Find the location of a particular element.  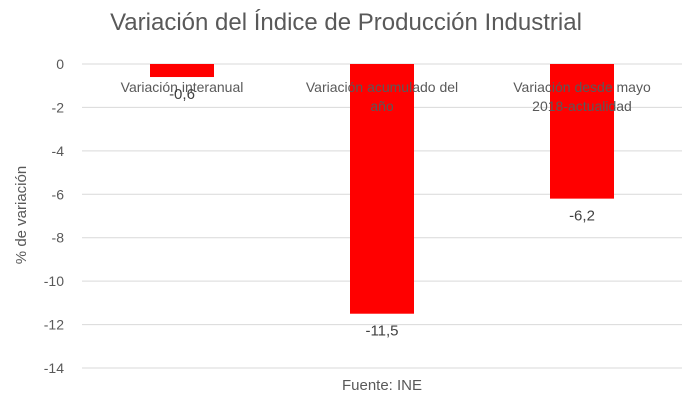

y-tick-label: -6 is located at coordinates (58, 194).